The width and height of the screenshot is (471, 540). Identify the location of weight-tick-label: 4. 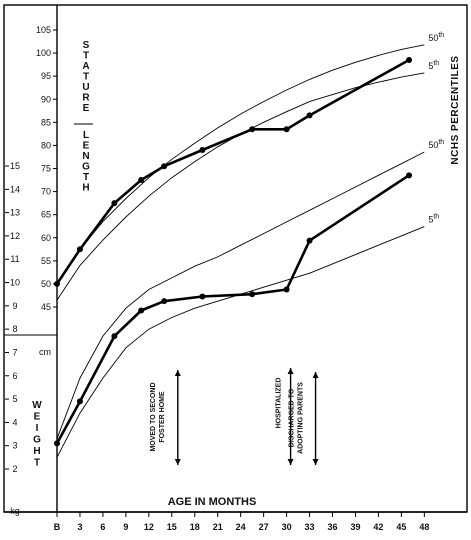
(14, 422).